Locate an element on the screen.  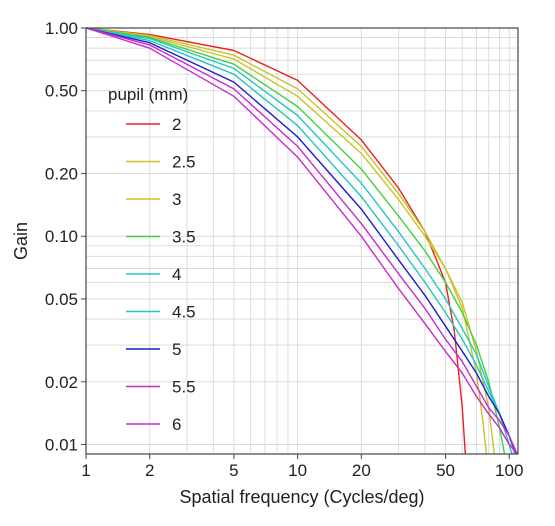
y-tick-label: 0.05 is located at coordinates (61, 299).